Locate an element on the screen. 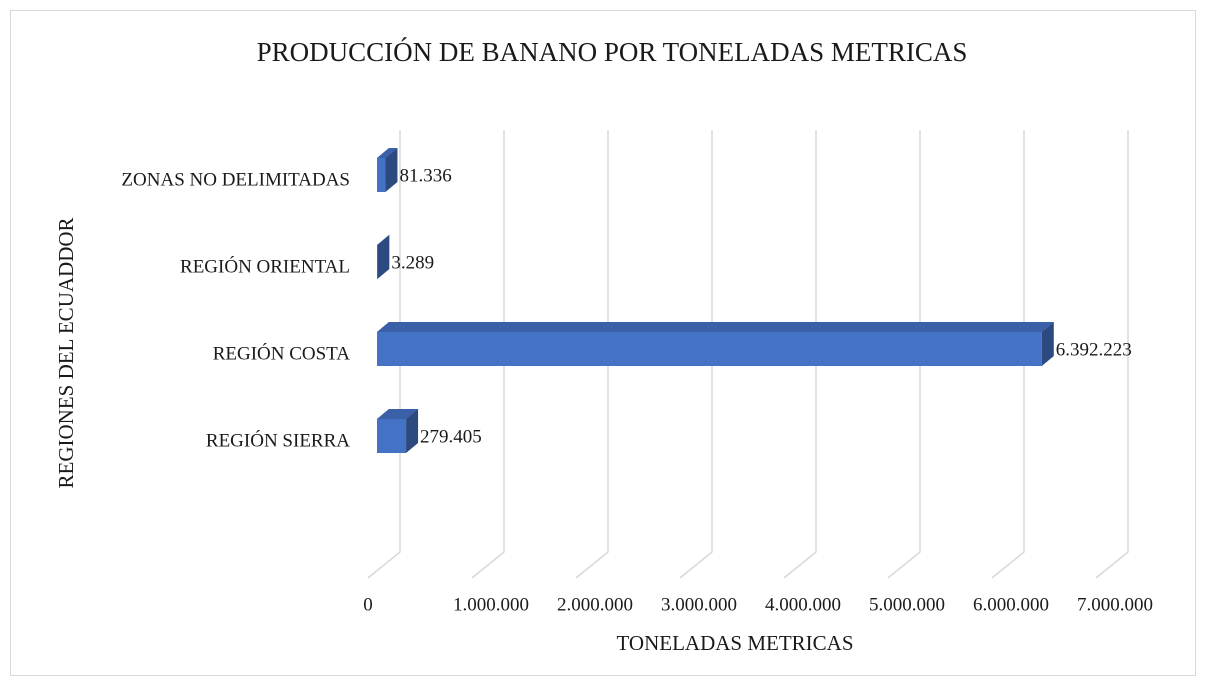  data-label: 6.392.223 is located at coordinates (1094, 349).